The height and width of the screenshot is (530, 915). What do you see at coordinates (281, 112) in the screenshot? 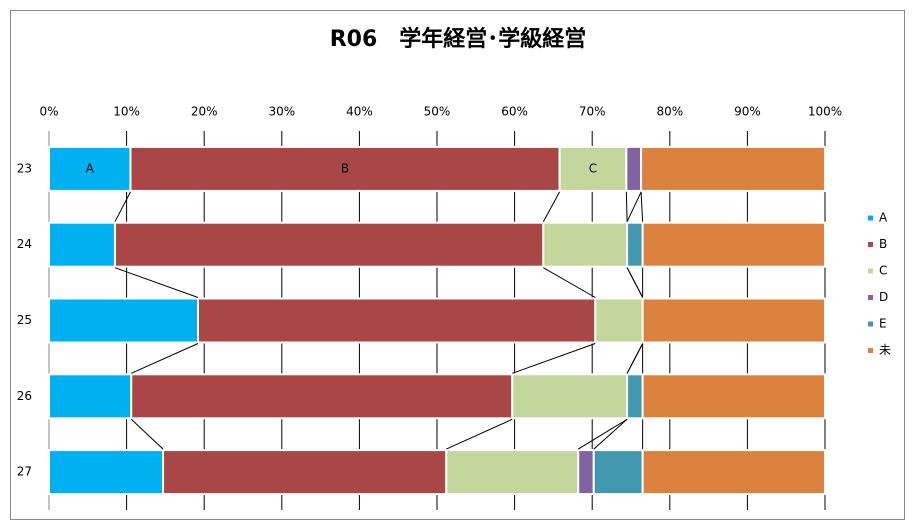
I see `x-tick-label: 30%` at bounding box center [281, 112].